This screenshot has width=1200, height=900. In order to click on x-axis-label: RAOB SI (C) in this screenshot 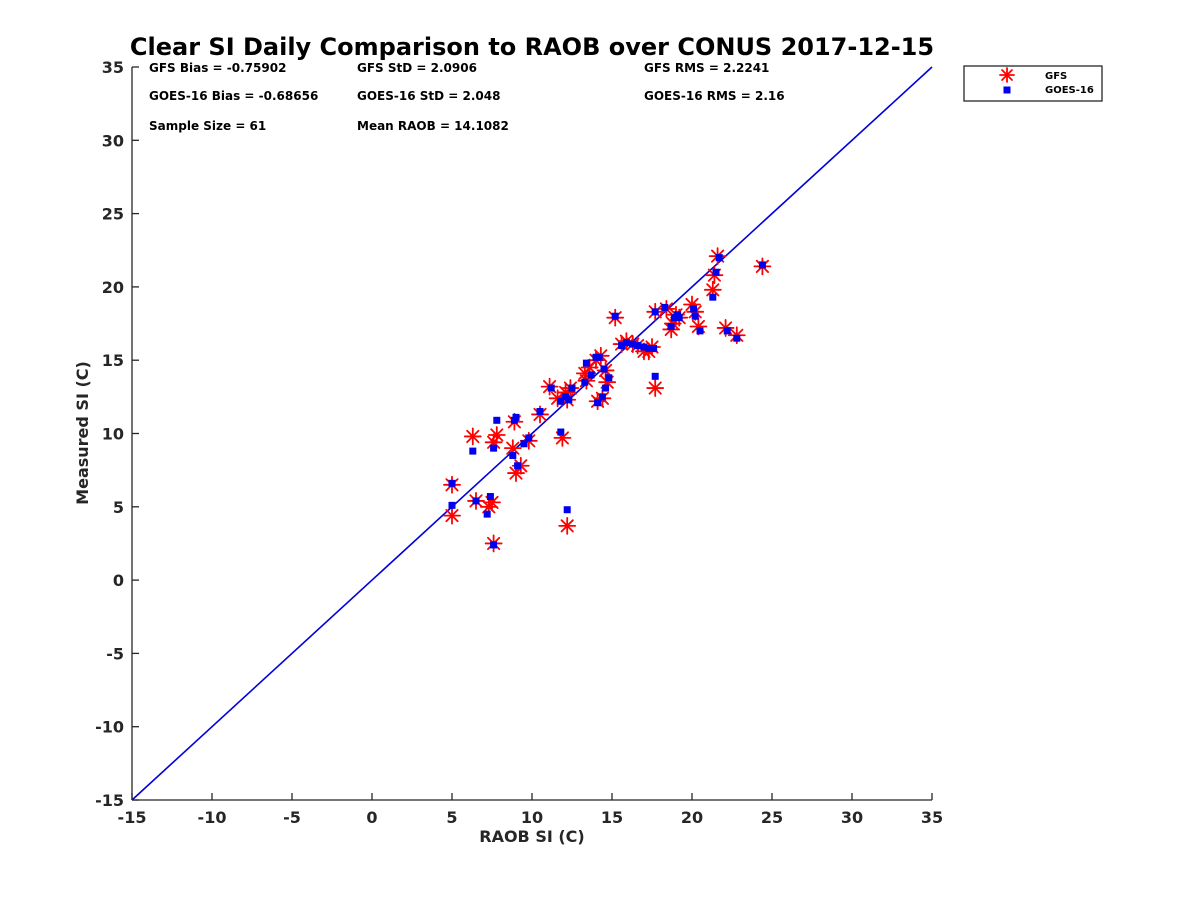, I will do `click(531, 836)`.